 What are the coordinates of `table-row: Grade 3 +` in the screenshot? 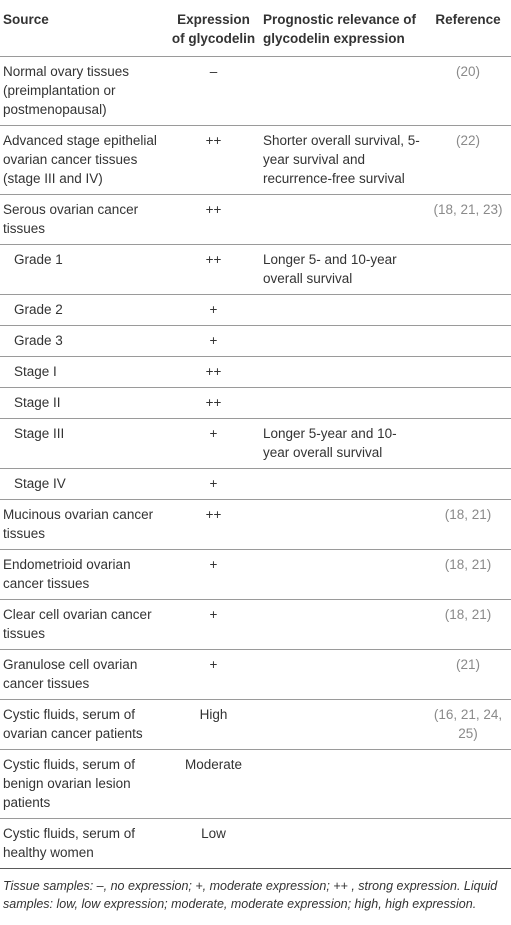 It's located at (255, 341).